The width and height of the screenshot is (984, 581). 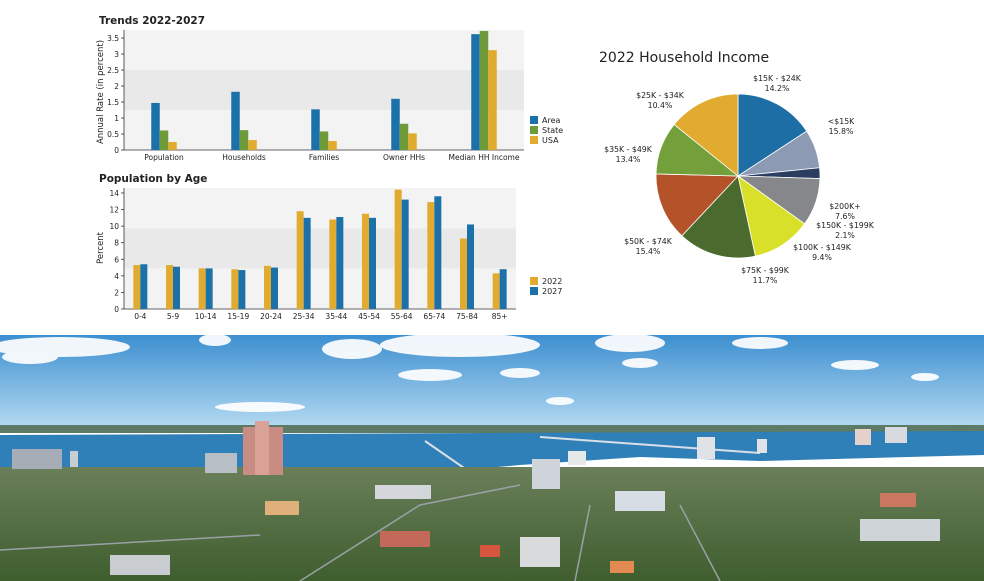 What do you see at coordinates (650, 445) in the screenshot?
I see `bridge` at bounding box center [650, 445].